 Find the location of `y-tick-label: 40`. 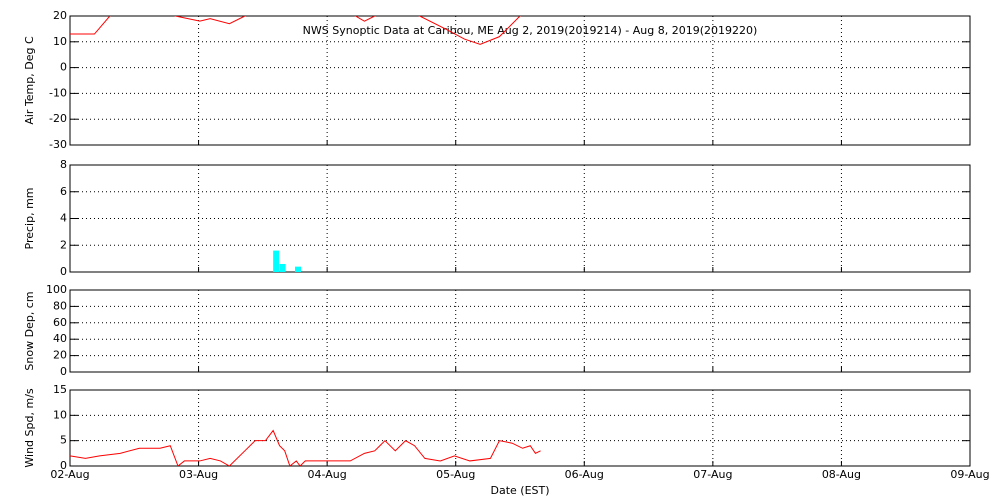

y-tick-label: 40 is located at coordinates (60, 338).